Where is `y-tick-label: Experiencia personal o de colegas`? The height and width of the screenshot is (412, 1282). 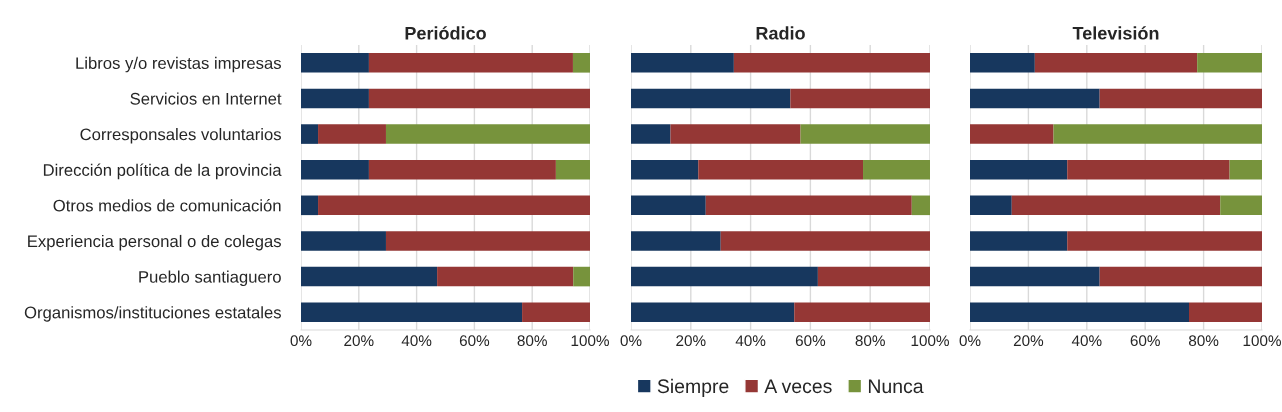 y-tick-label: Experiencia personal o de colegas is located at coordinates (154, 242).